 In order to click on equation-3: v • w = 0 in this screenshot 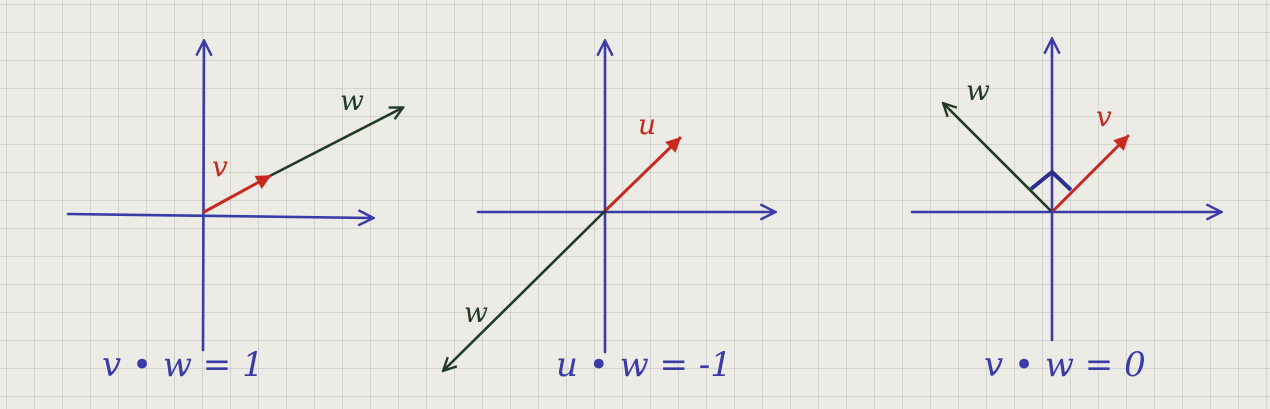, I will do `click(1065, 365)`.